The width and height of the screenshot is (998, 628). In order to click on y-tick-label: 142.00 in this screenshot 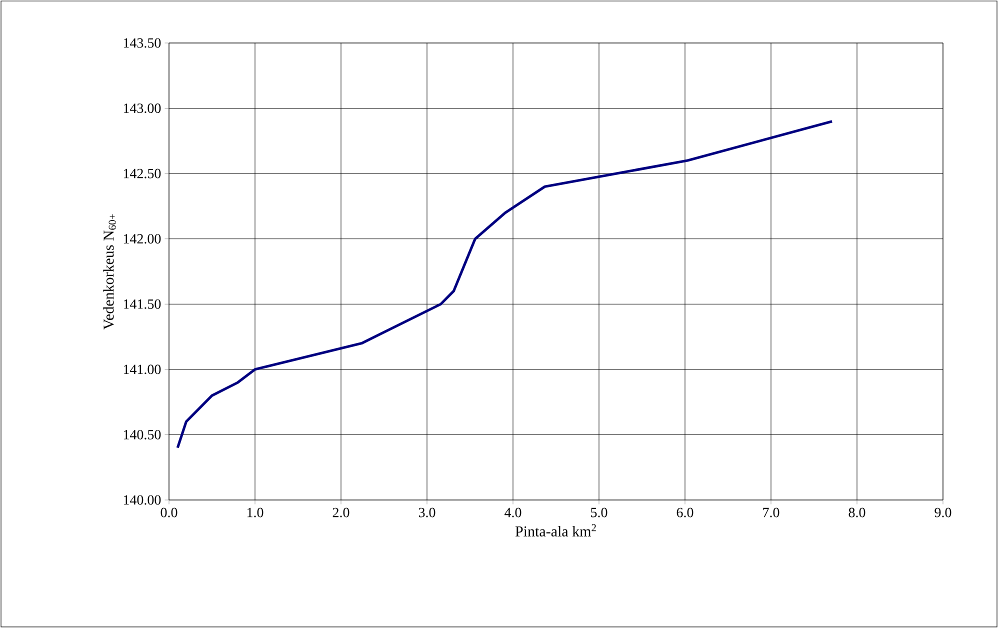, I will do `click(142, 239)`.